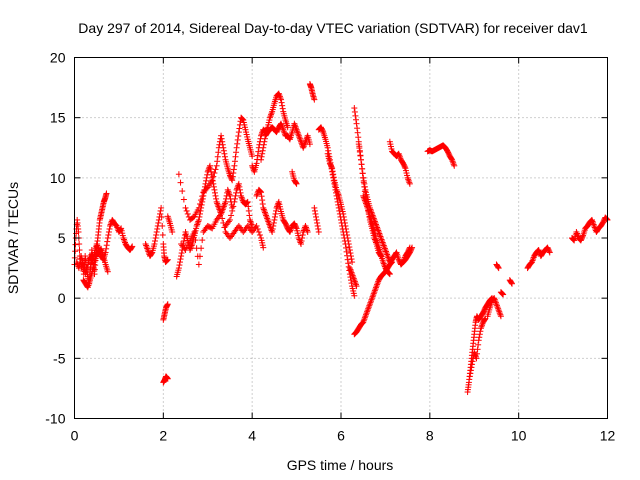  I want to click on y-tick-label: 15, so click(58, 118).